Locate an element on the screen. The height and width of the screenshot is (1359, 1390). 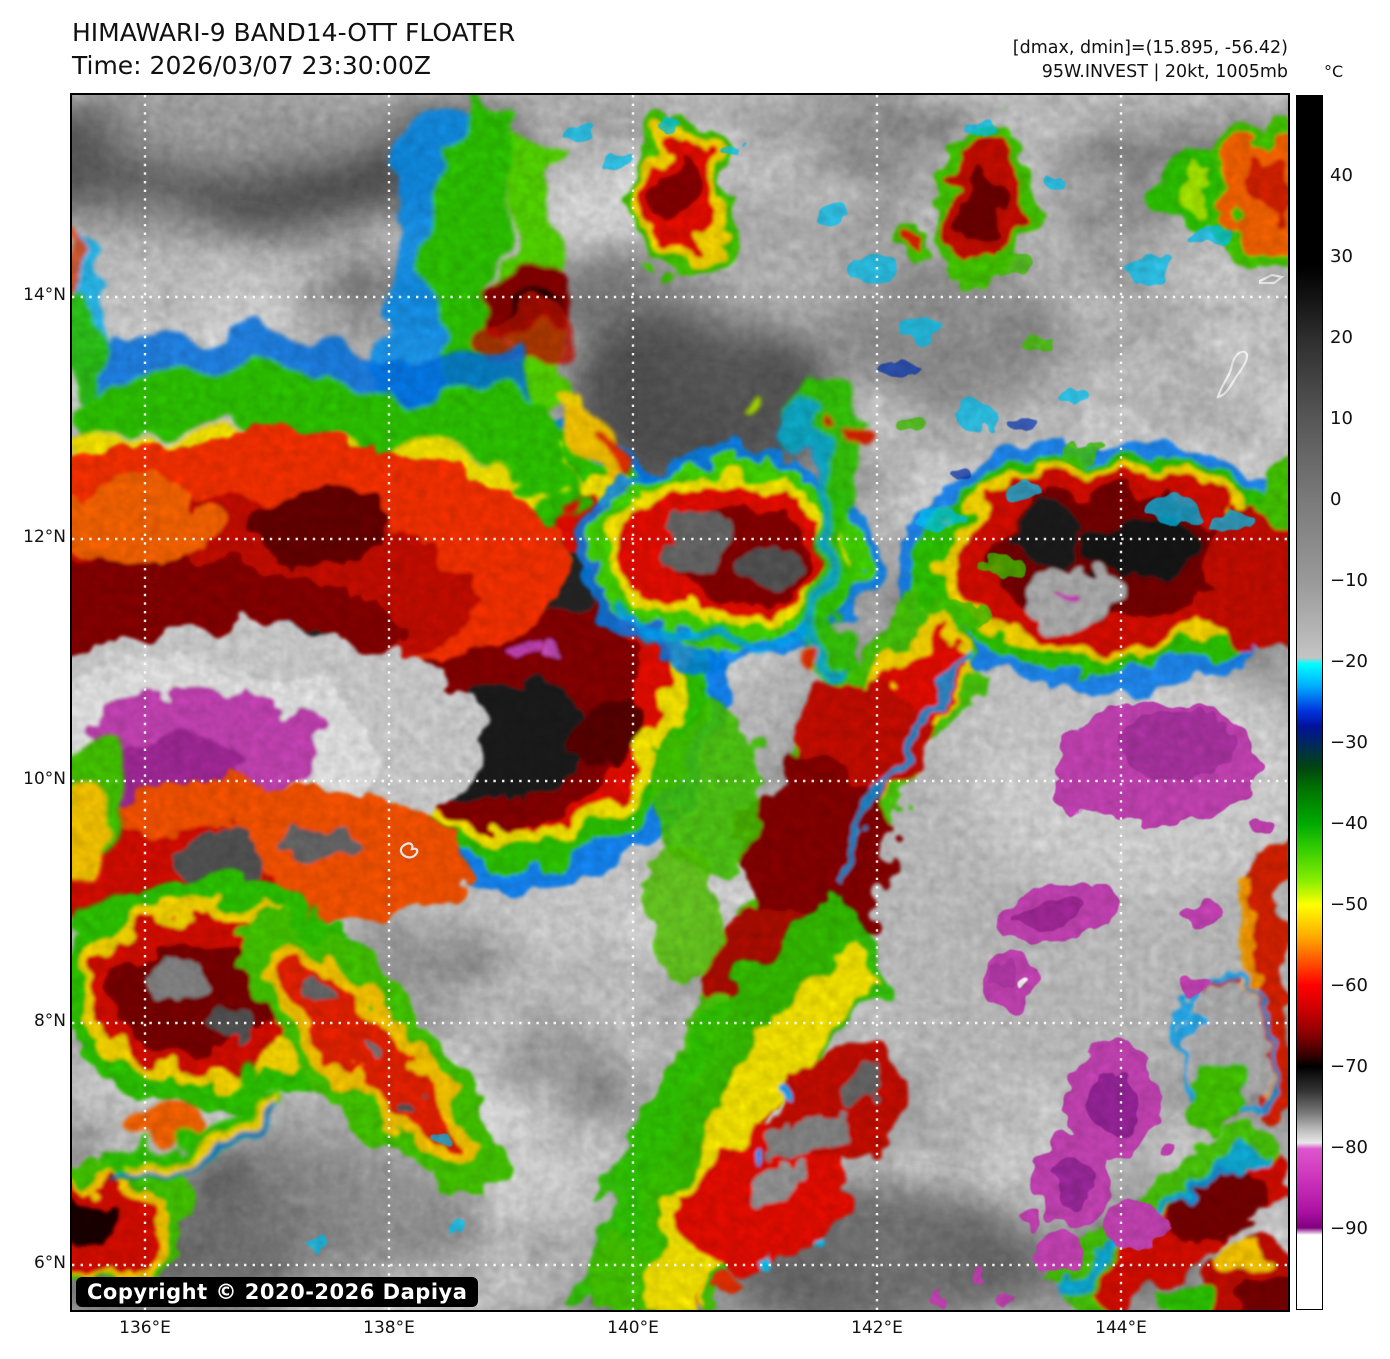
latitude-label: 14°N is located at coordinates (44, 295).